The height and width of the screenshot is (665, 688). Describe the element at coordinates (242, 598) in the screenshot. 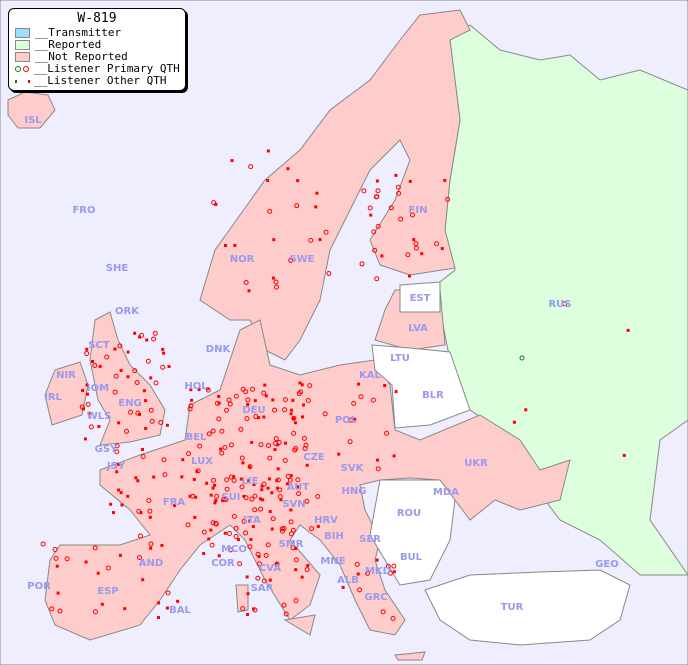

I see `country-sar` at that location.